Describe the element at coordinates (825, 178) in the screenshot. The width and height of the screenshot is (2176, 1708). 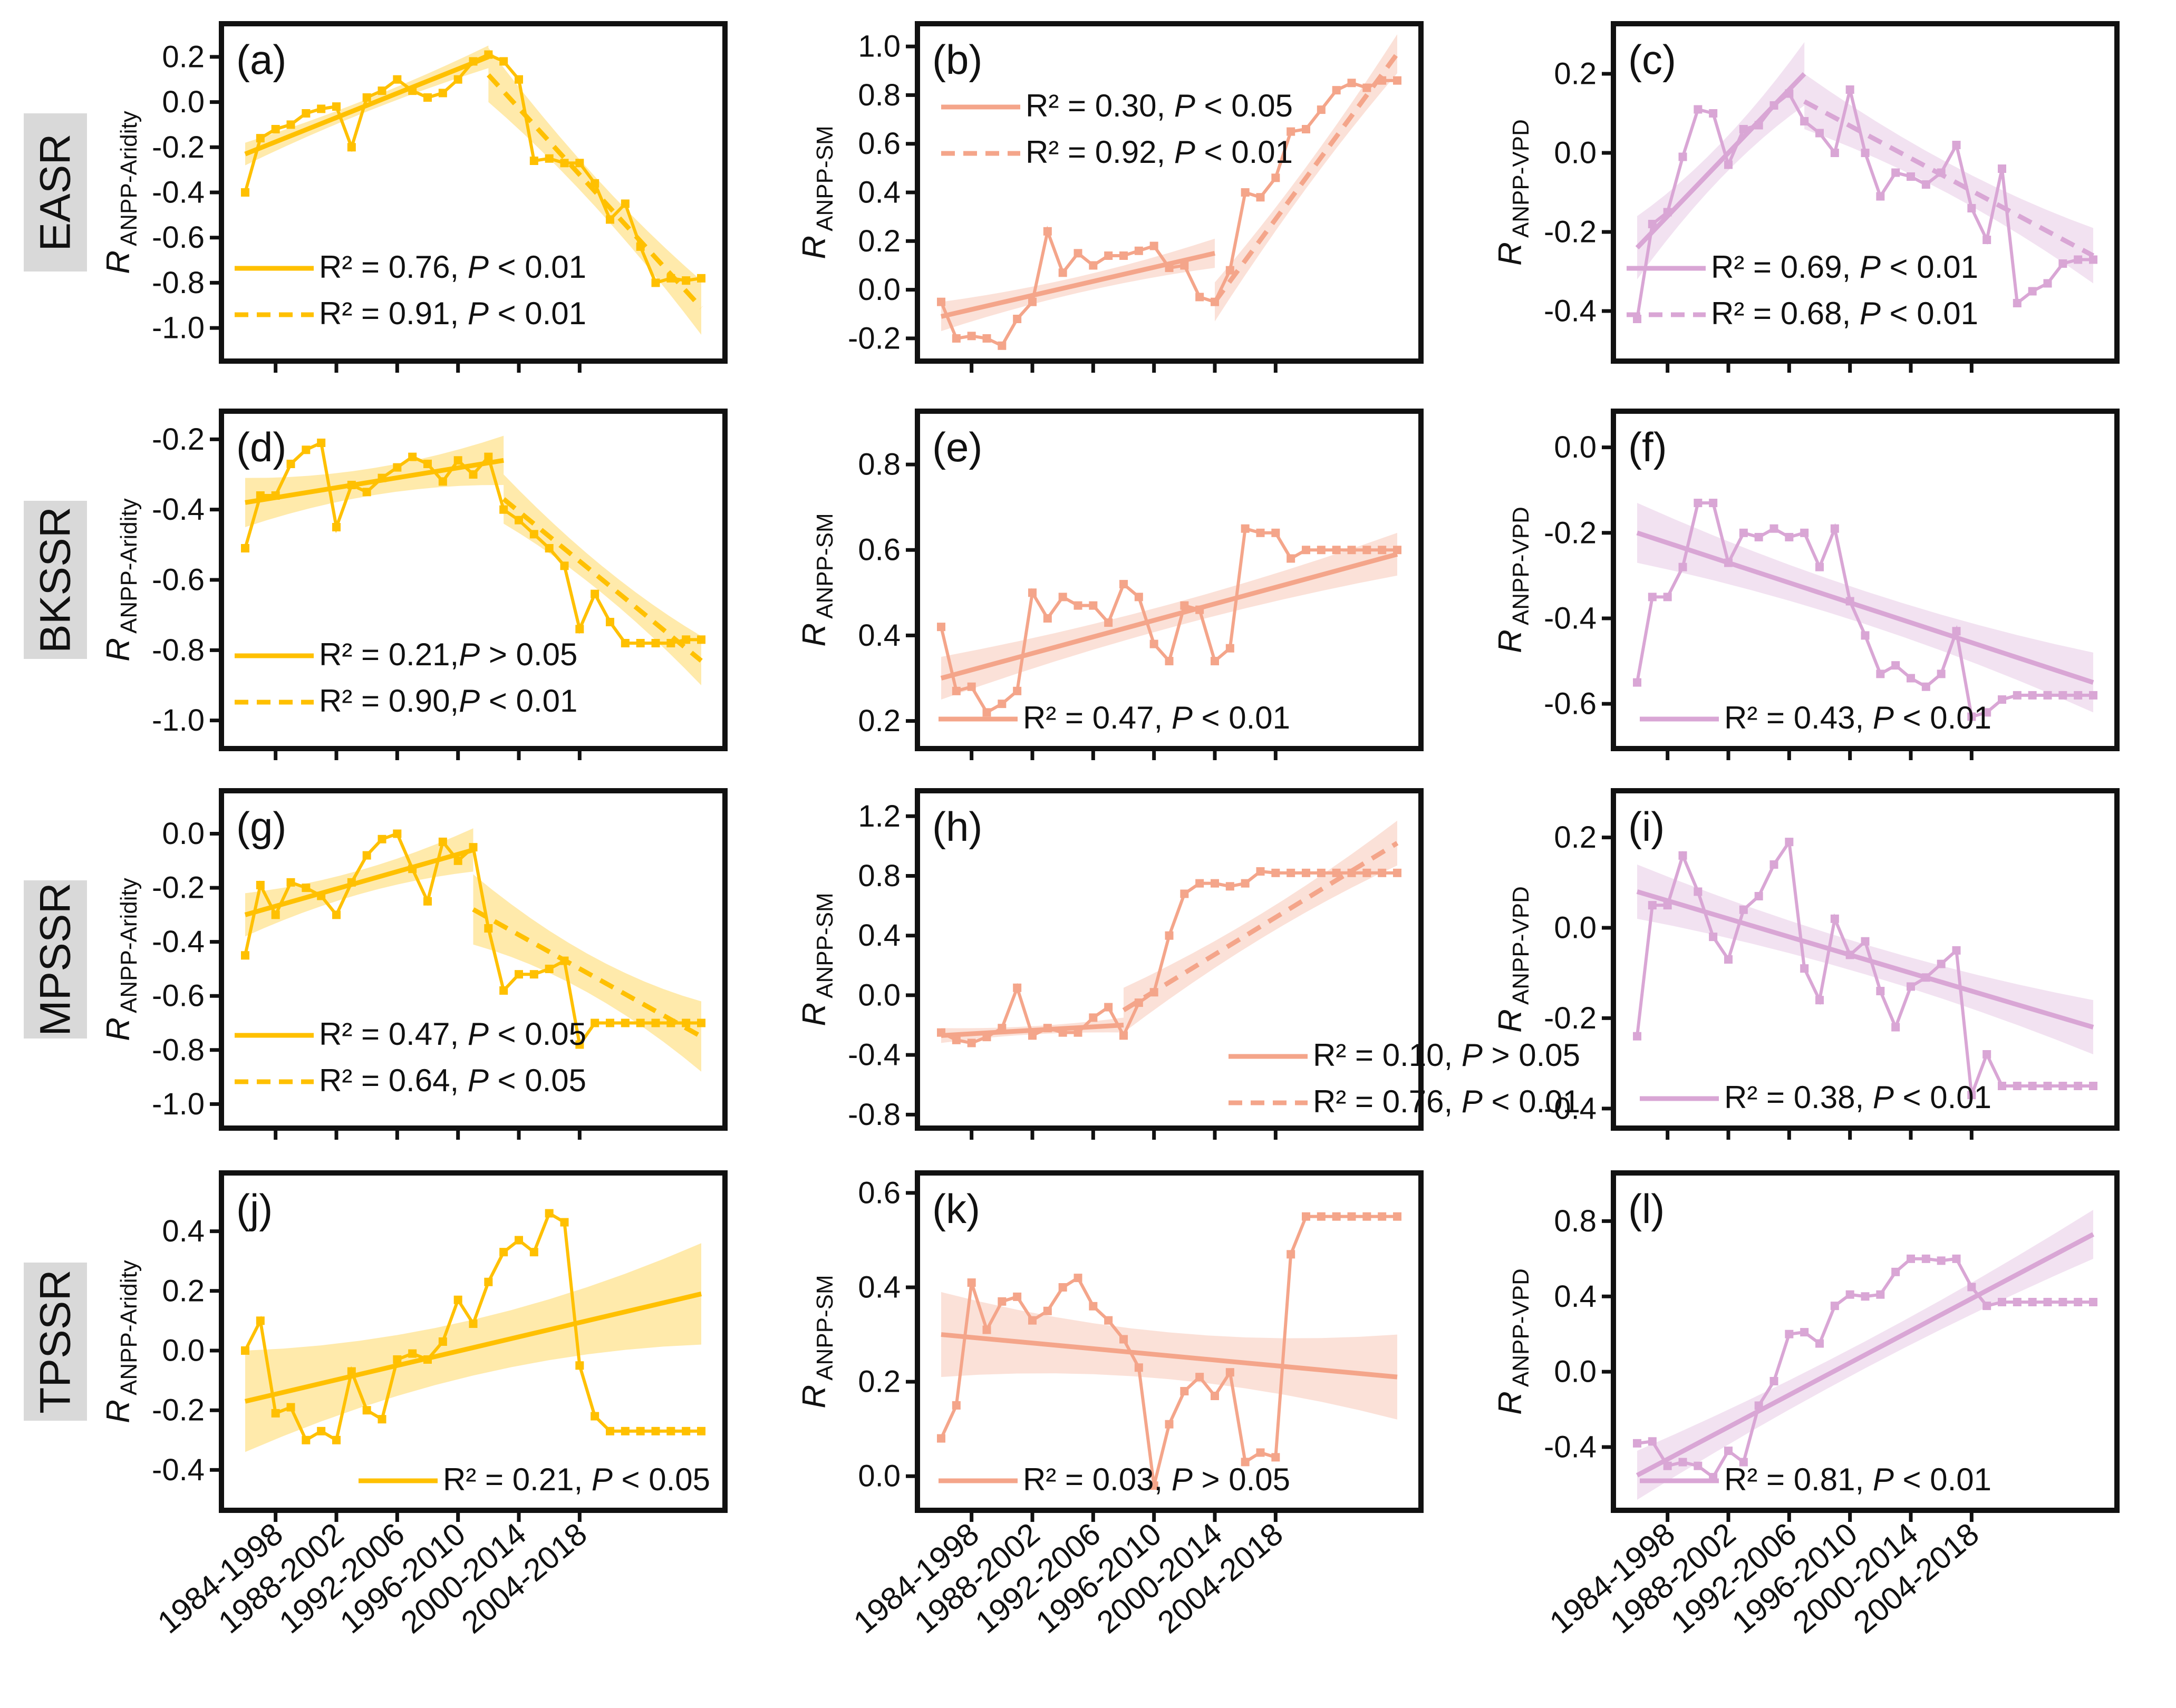
I see `y-axis-label-sub: ANPP-SM` at that location.